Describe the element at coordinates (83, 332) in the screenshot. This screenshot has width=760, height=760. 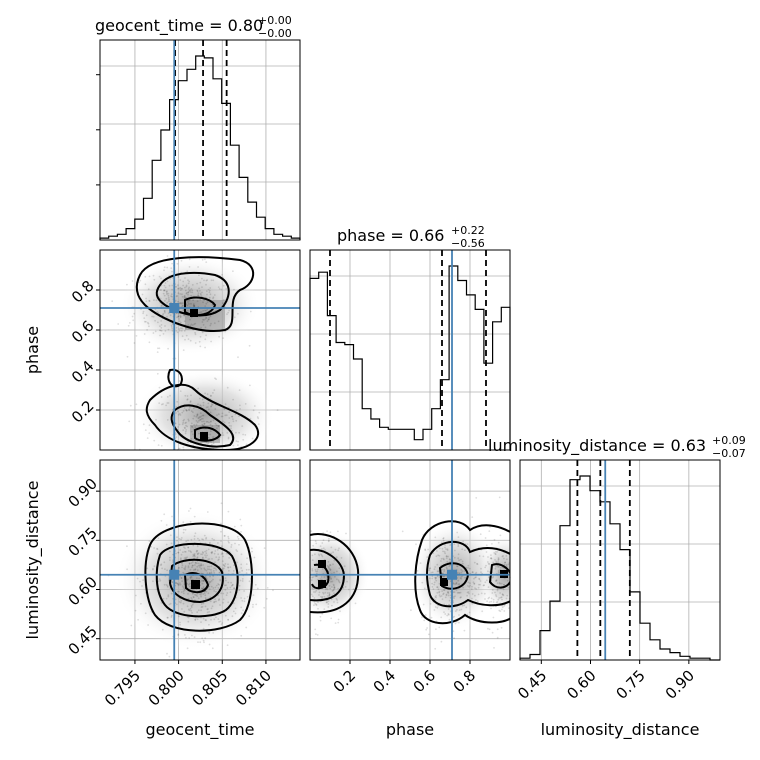
I see `yticklabel-phase-2: 0.6` at that location.